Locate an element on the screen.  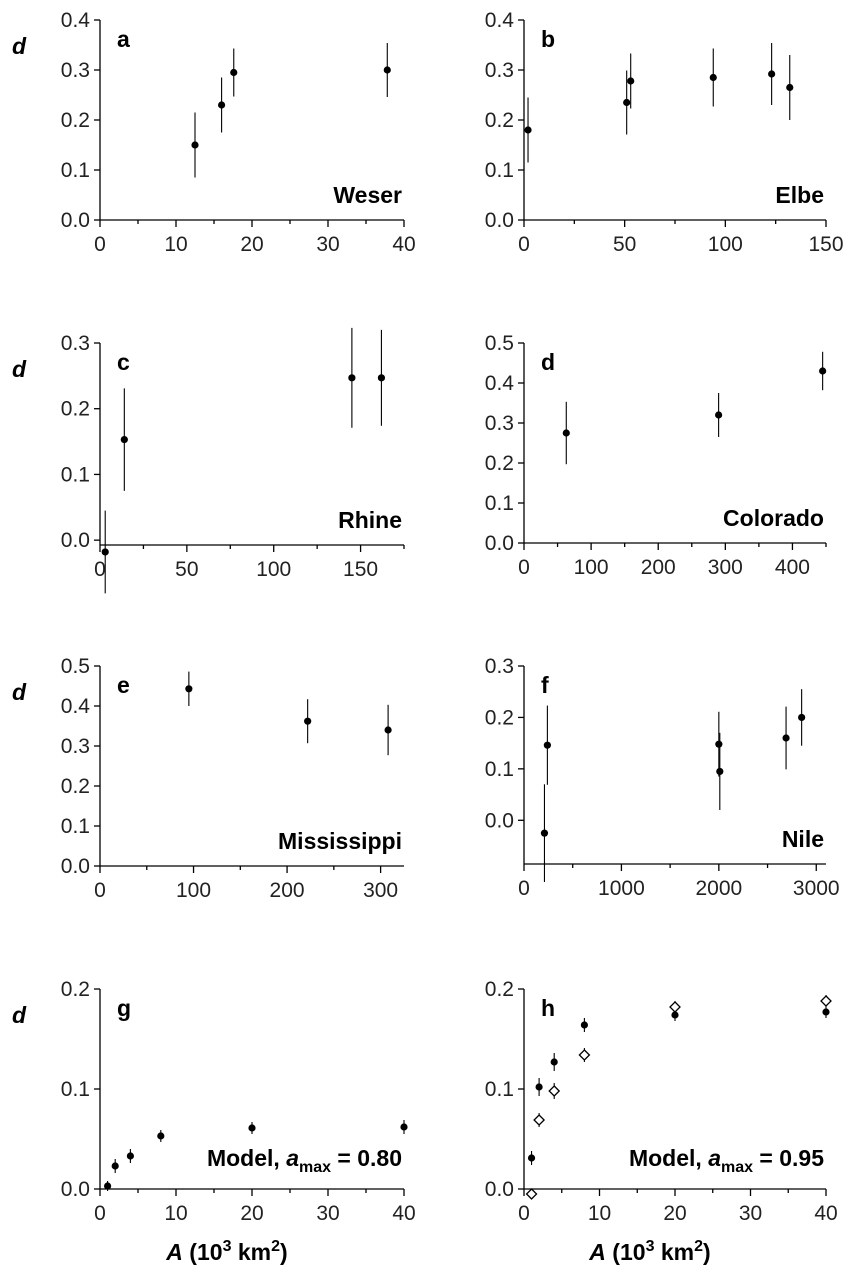
panel-b: 0.0 0.1 0.2 0.3 0.4 0 50 100 150 b Elbe is located at coordinates (664, 132).